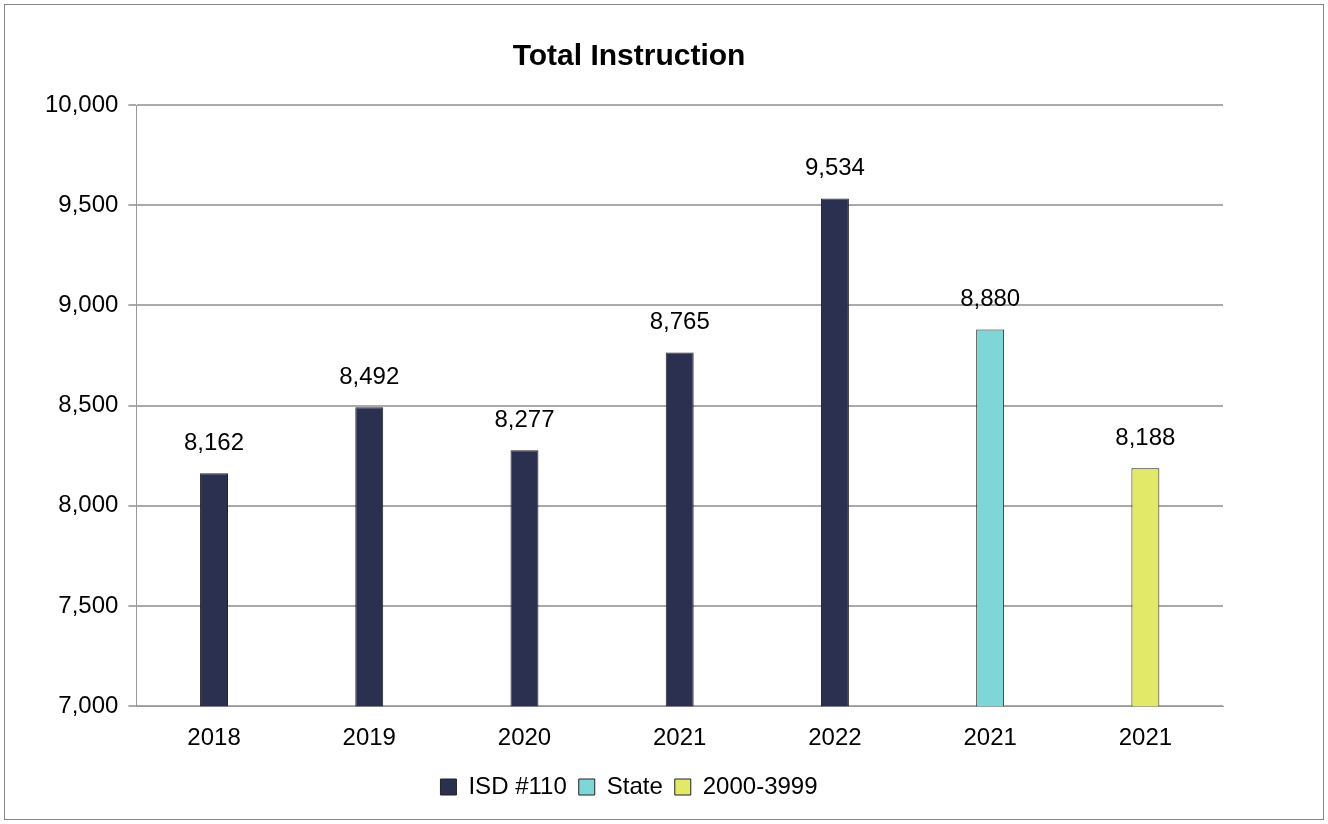 This screenshot has height=824, width=1328. I want to click on x-tick-label: 2018, so click(214, 737).